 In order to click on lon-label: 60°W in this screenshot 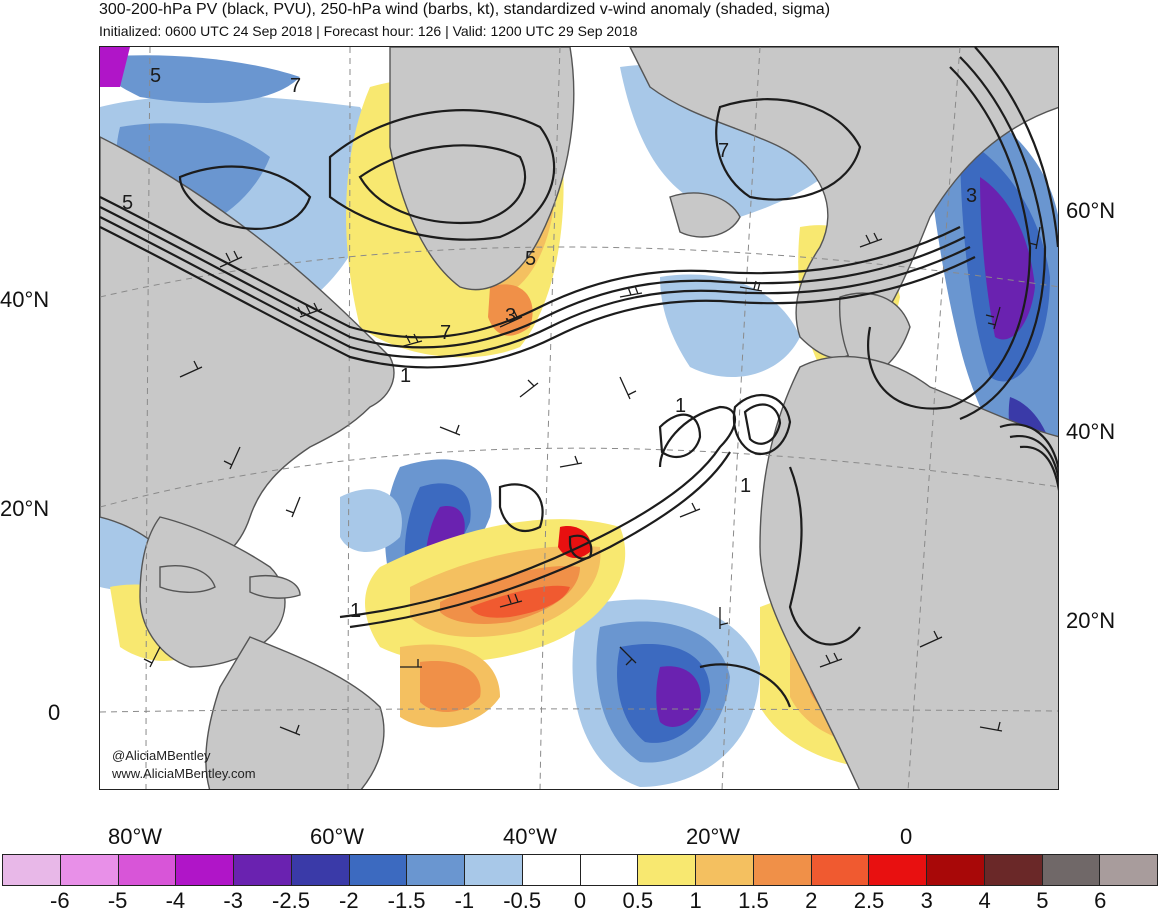, I will do `click(337, 836)`.